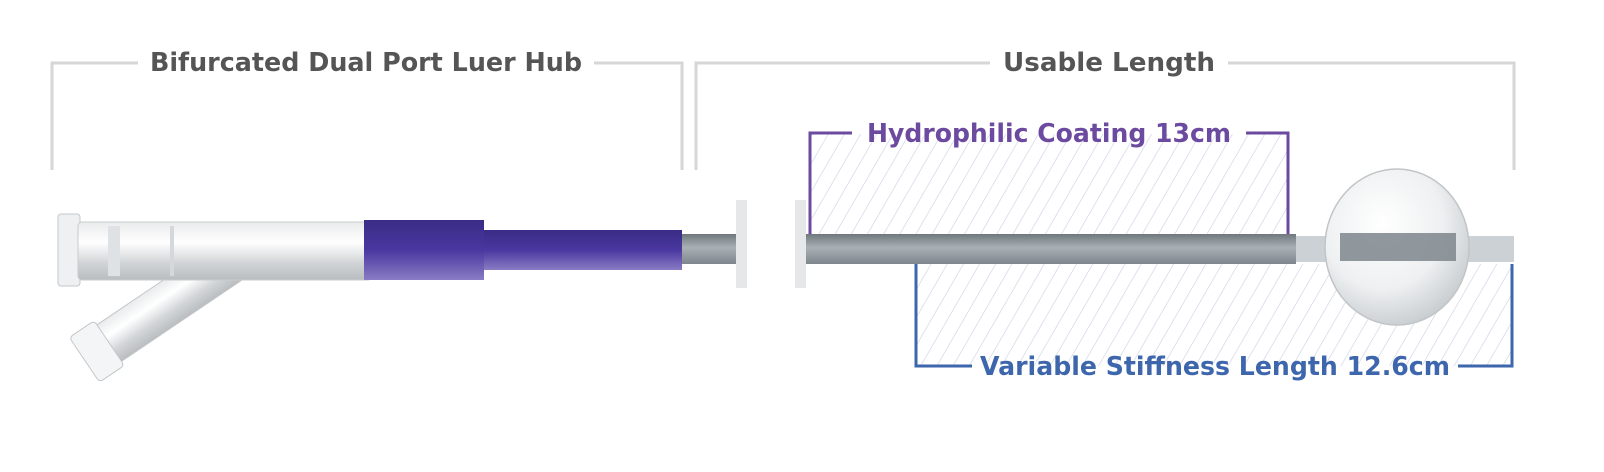 The image size is (1604, 472). Describe the element at coordinates (639, 115) in the screenshot. I see `hub-bracket-right` at that location.